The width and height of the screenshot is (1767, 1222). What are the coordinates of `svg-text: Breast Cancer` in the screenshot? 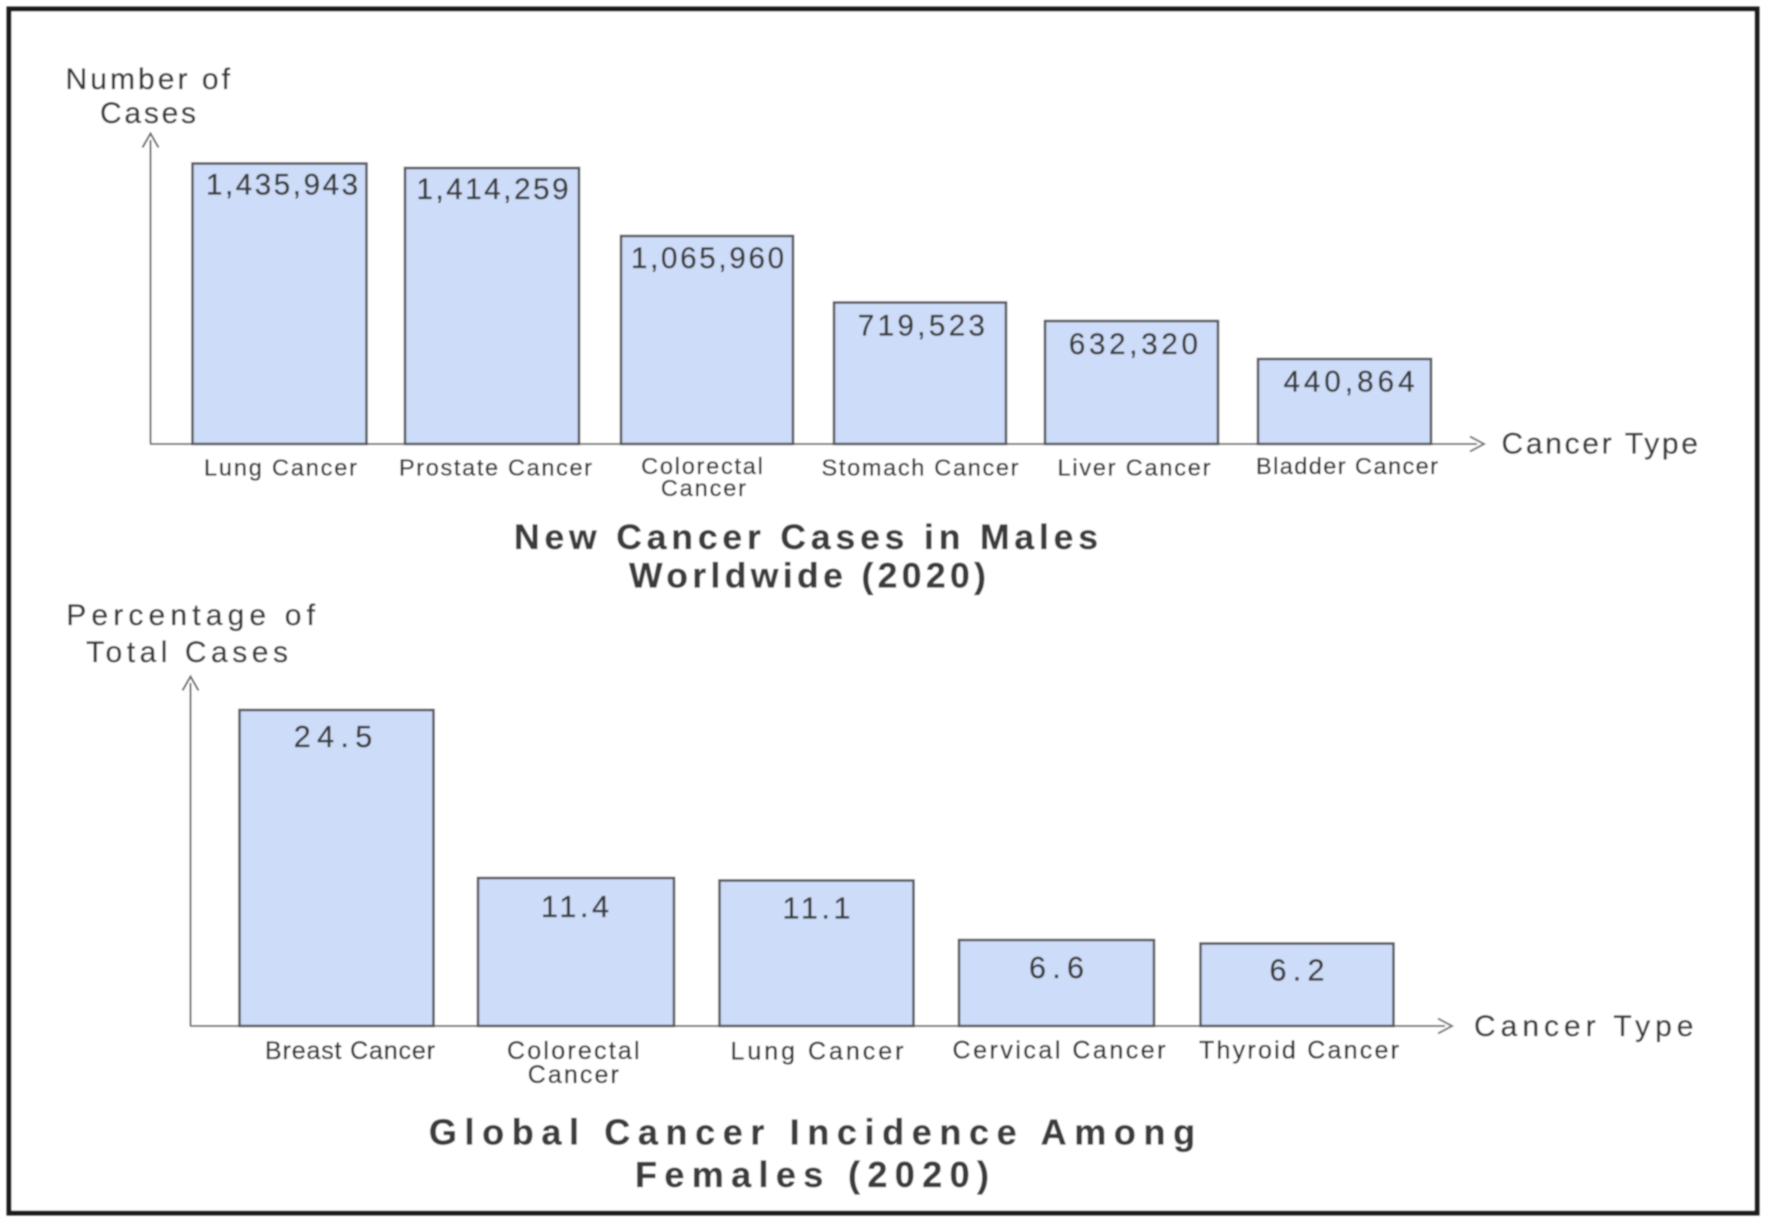 It's located at (350, 1051).